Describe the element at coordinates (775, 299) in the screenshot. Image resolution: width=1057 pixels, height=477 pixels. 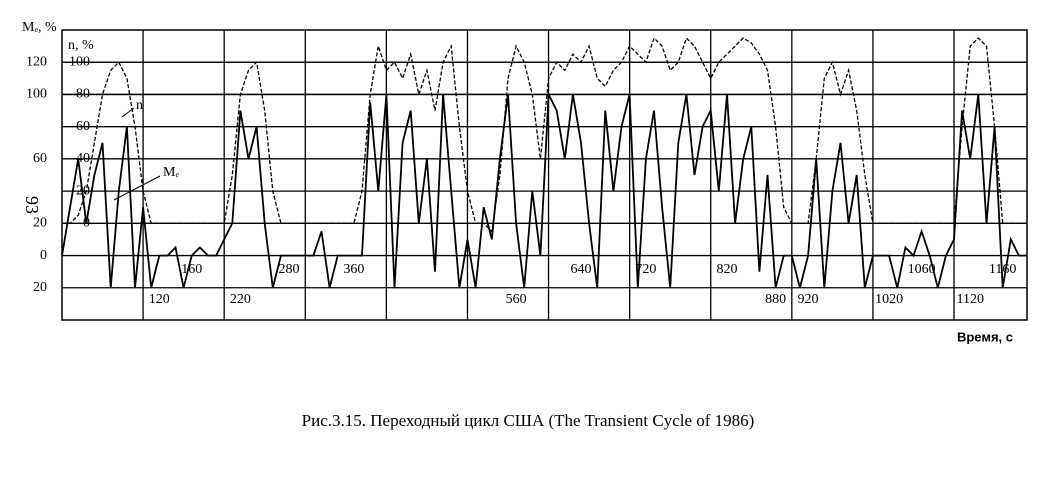
I see `x-tick-label: 880` at that location.